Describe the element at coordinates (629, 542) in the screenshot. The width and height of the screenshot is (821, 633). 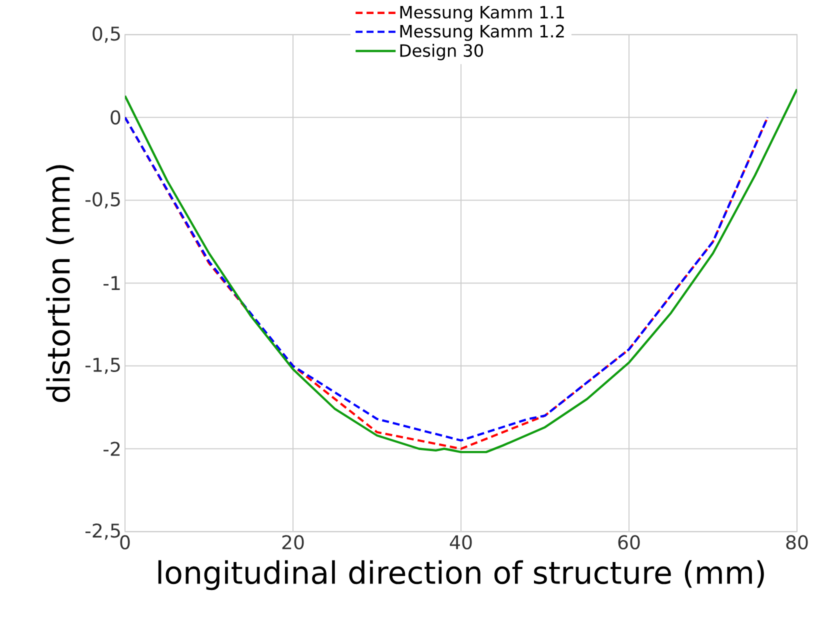
I see `x-tick-label: 60` at that location.